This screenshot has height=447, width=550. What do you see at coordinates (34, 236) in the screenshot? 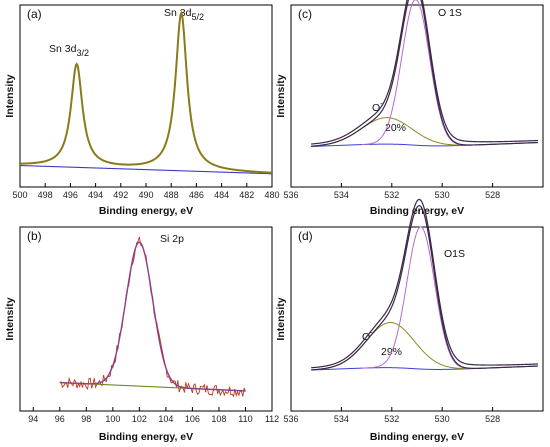
I see `panel-label: (b)` at bounding box center [34, 236].